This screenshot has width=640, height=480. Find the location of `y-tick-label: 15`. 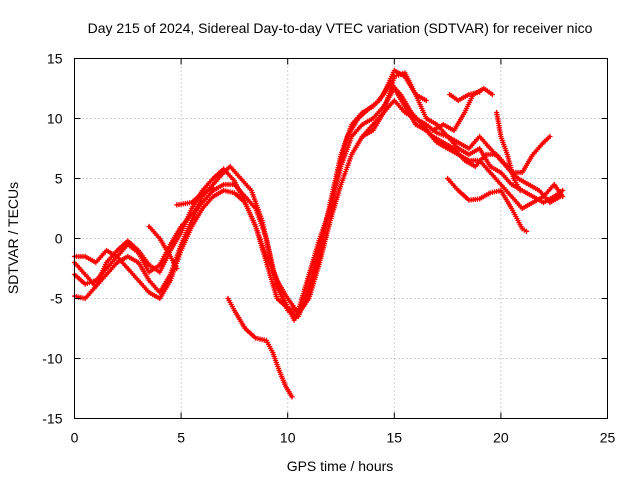

y-tick-label: 15 is located at coordinates (55, 59).